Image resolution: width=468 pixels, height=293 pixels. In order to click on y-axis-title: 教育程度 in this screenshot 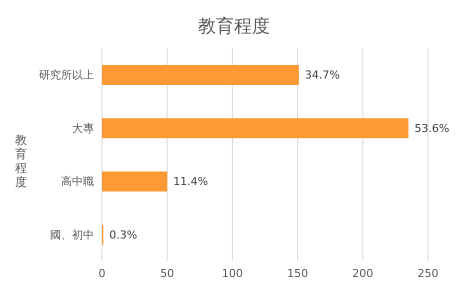, I will do `click(21, 161)`.